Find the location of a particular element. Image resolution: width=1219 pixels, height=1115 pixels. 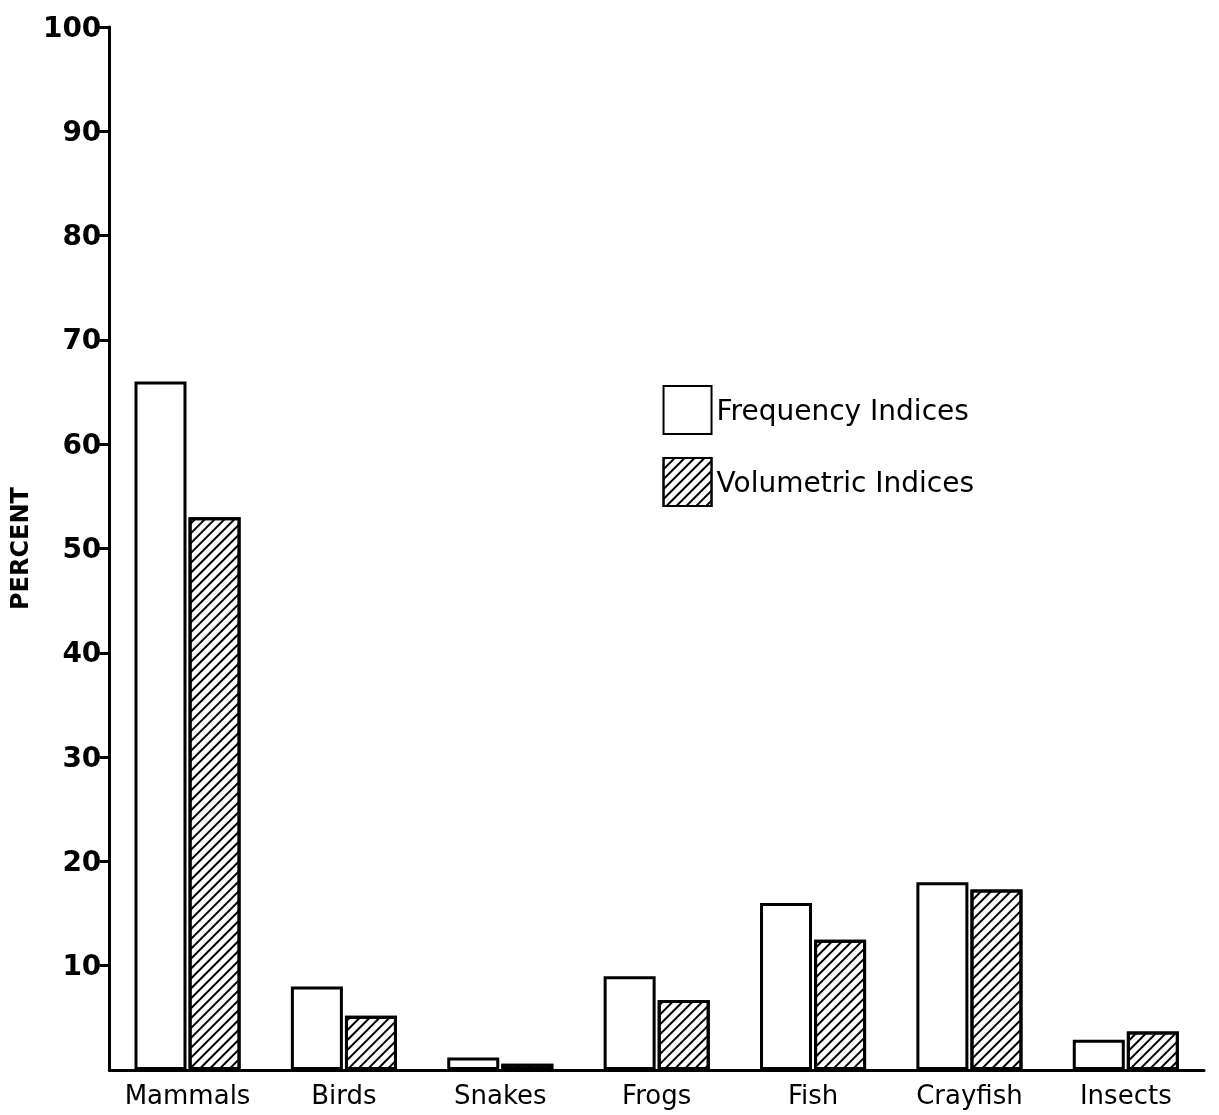

x-tick-label: Fish is located at coordinates (813, 1095).